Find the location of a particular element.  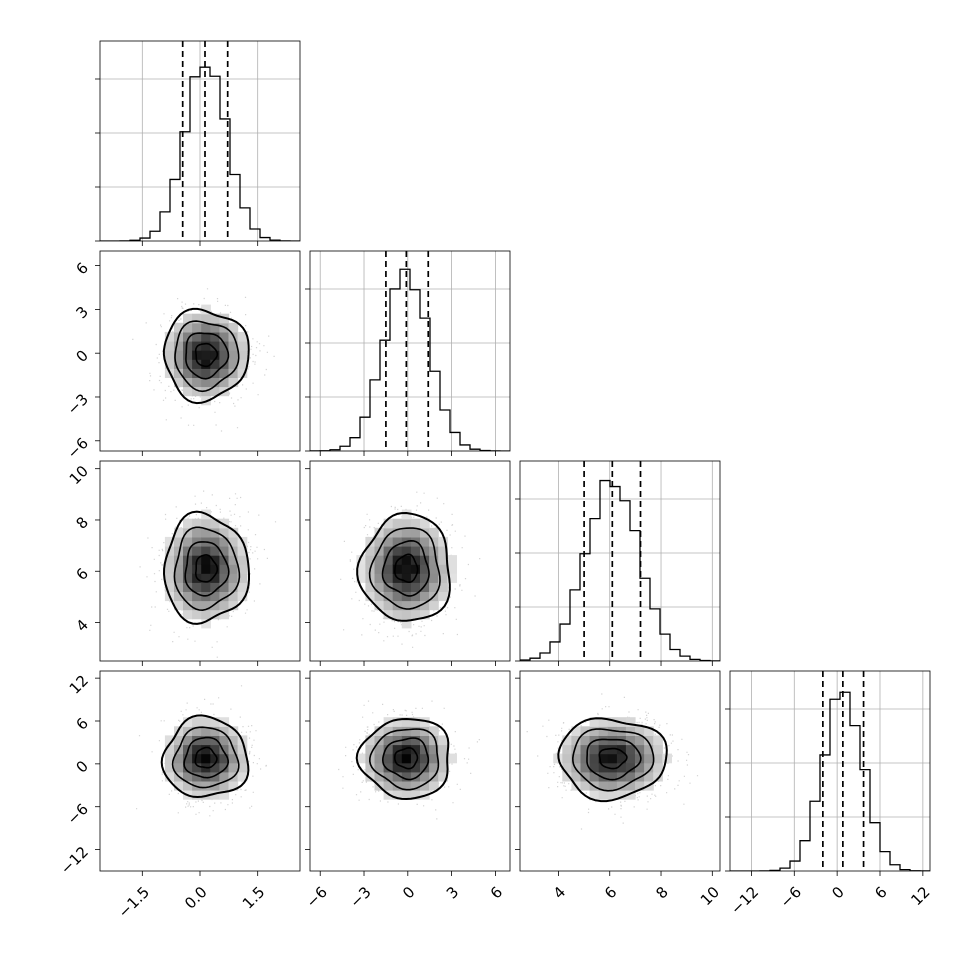

contour-2sigma is located at coordinates (405, 759).